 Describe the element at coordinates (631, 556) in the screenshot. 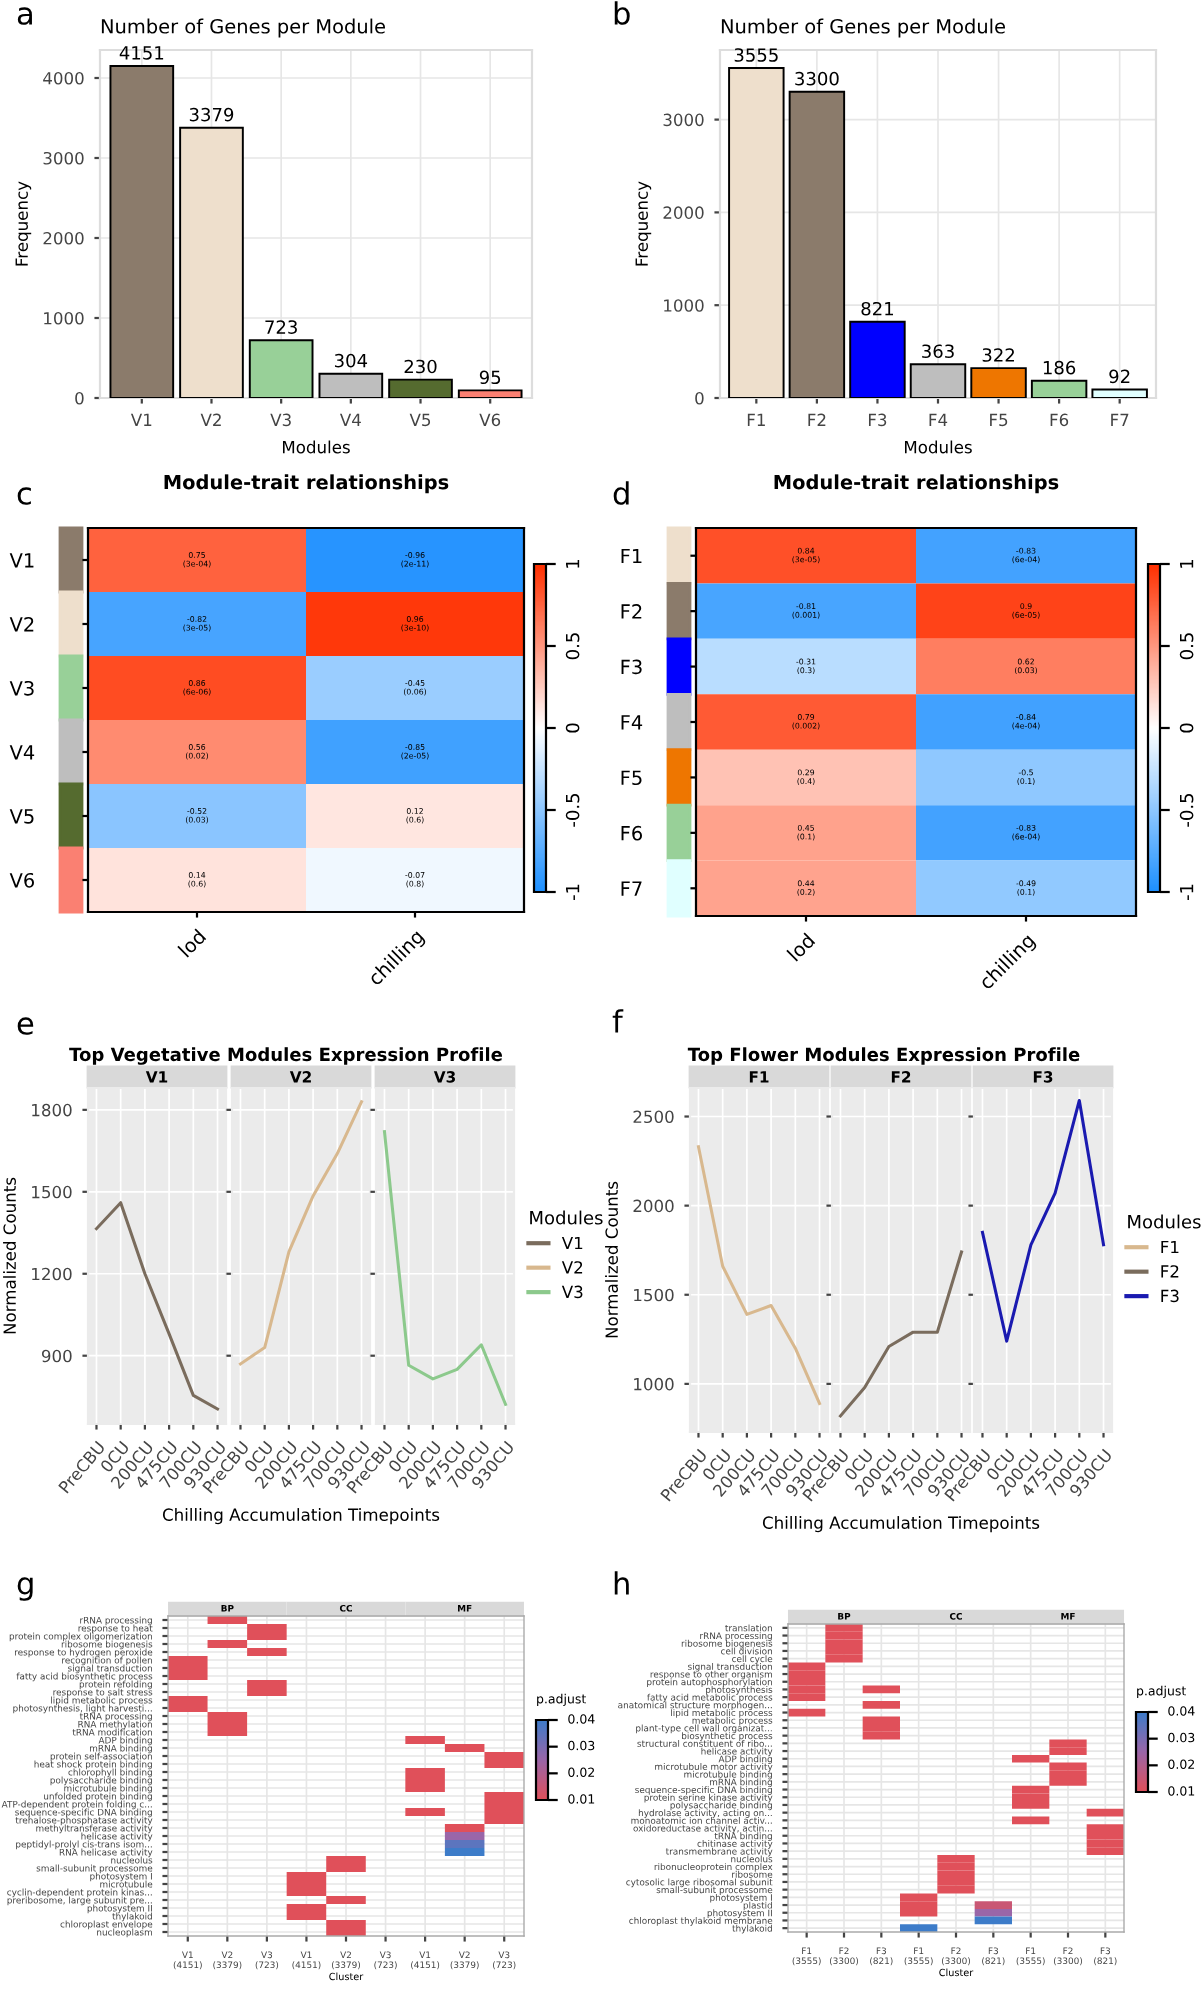

I see `y-tick-label: F1` at that location.